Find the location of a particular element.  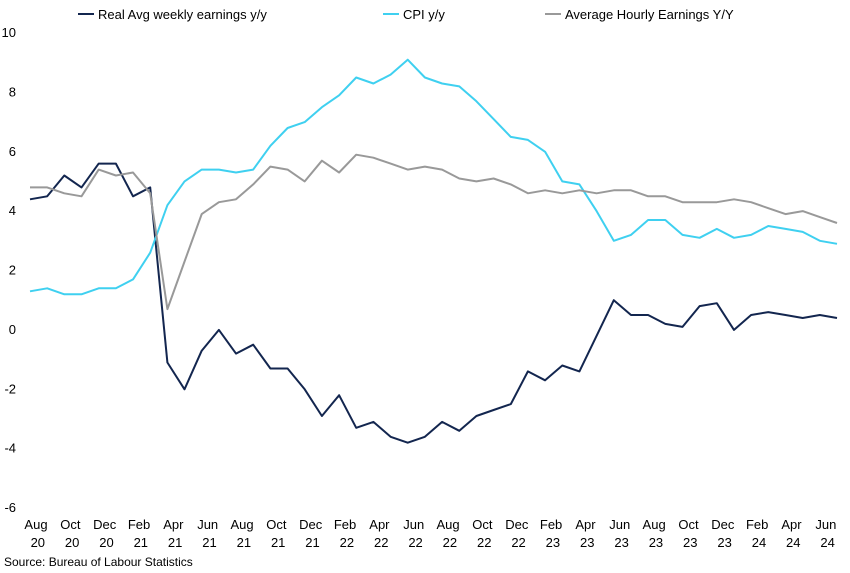

x-tick-label: Feb 23 is located at coordinates (551, 533).